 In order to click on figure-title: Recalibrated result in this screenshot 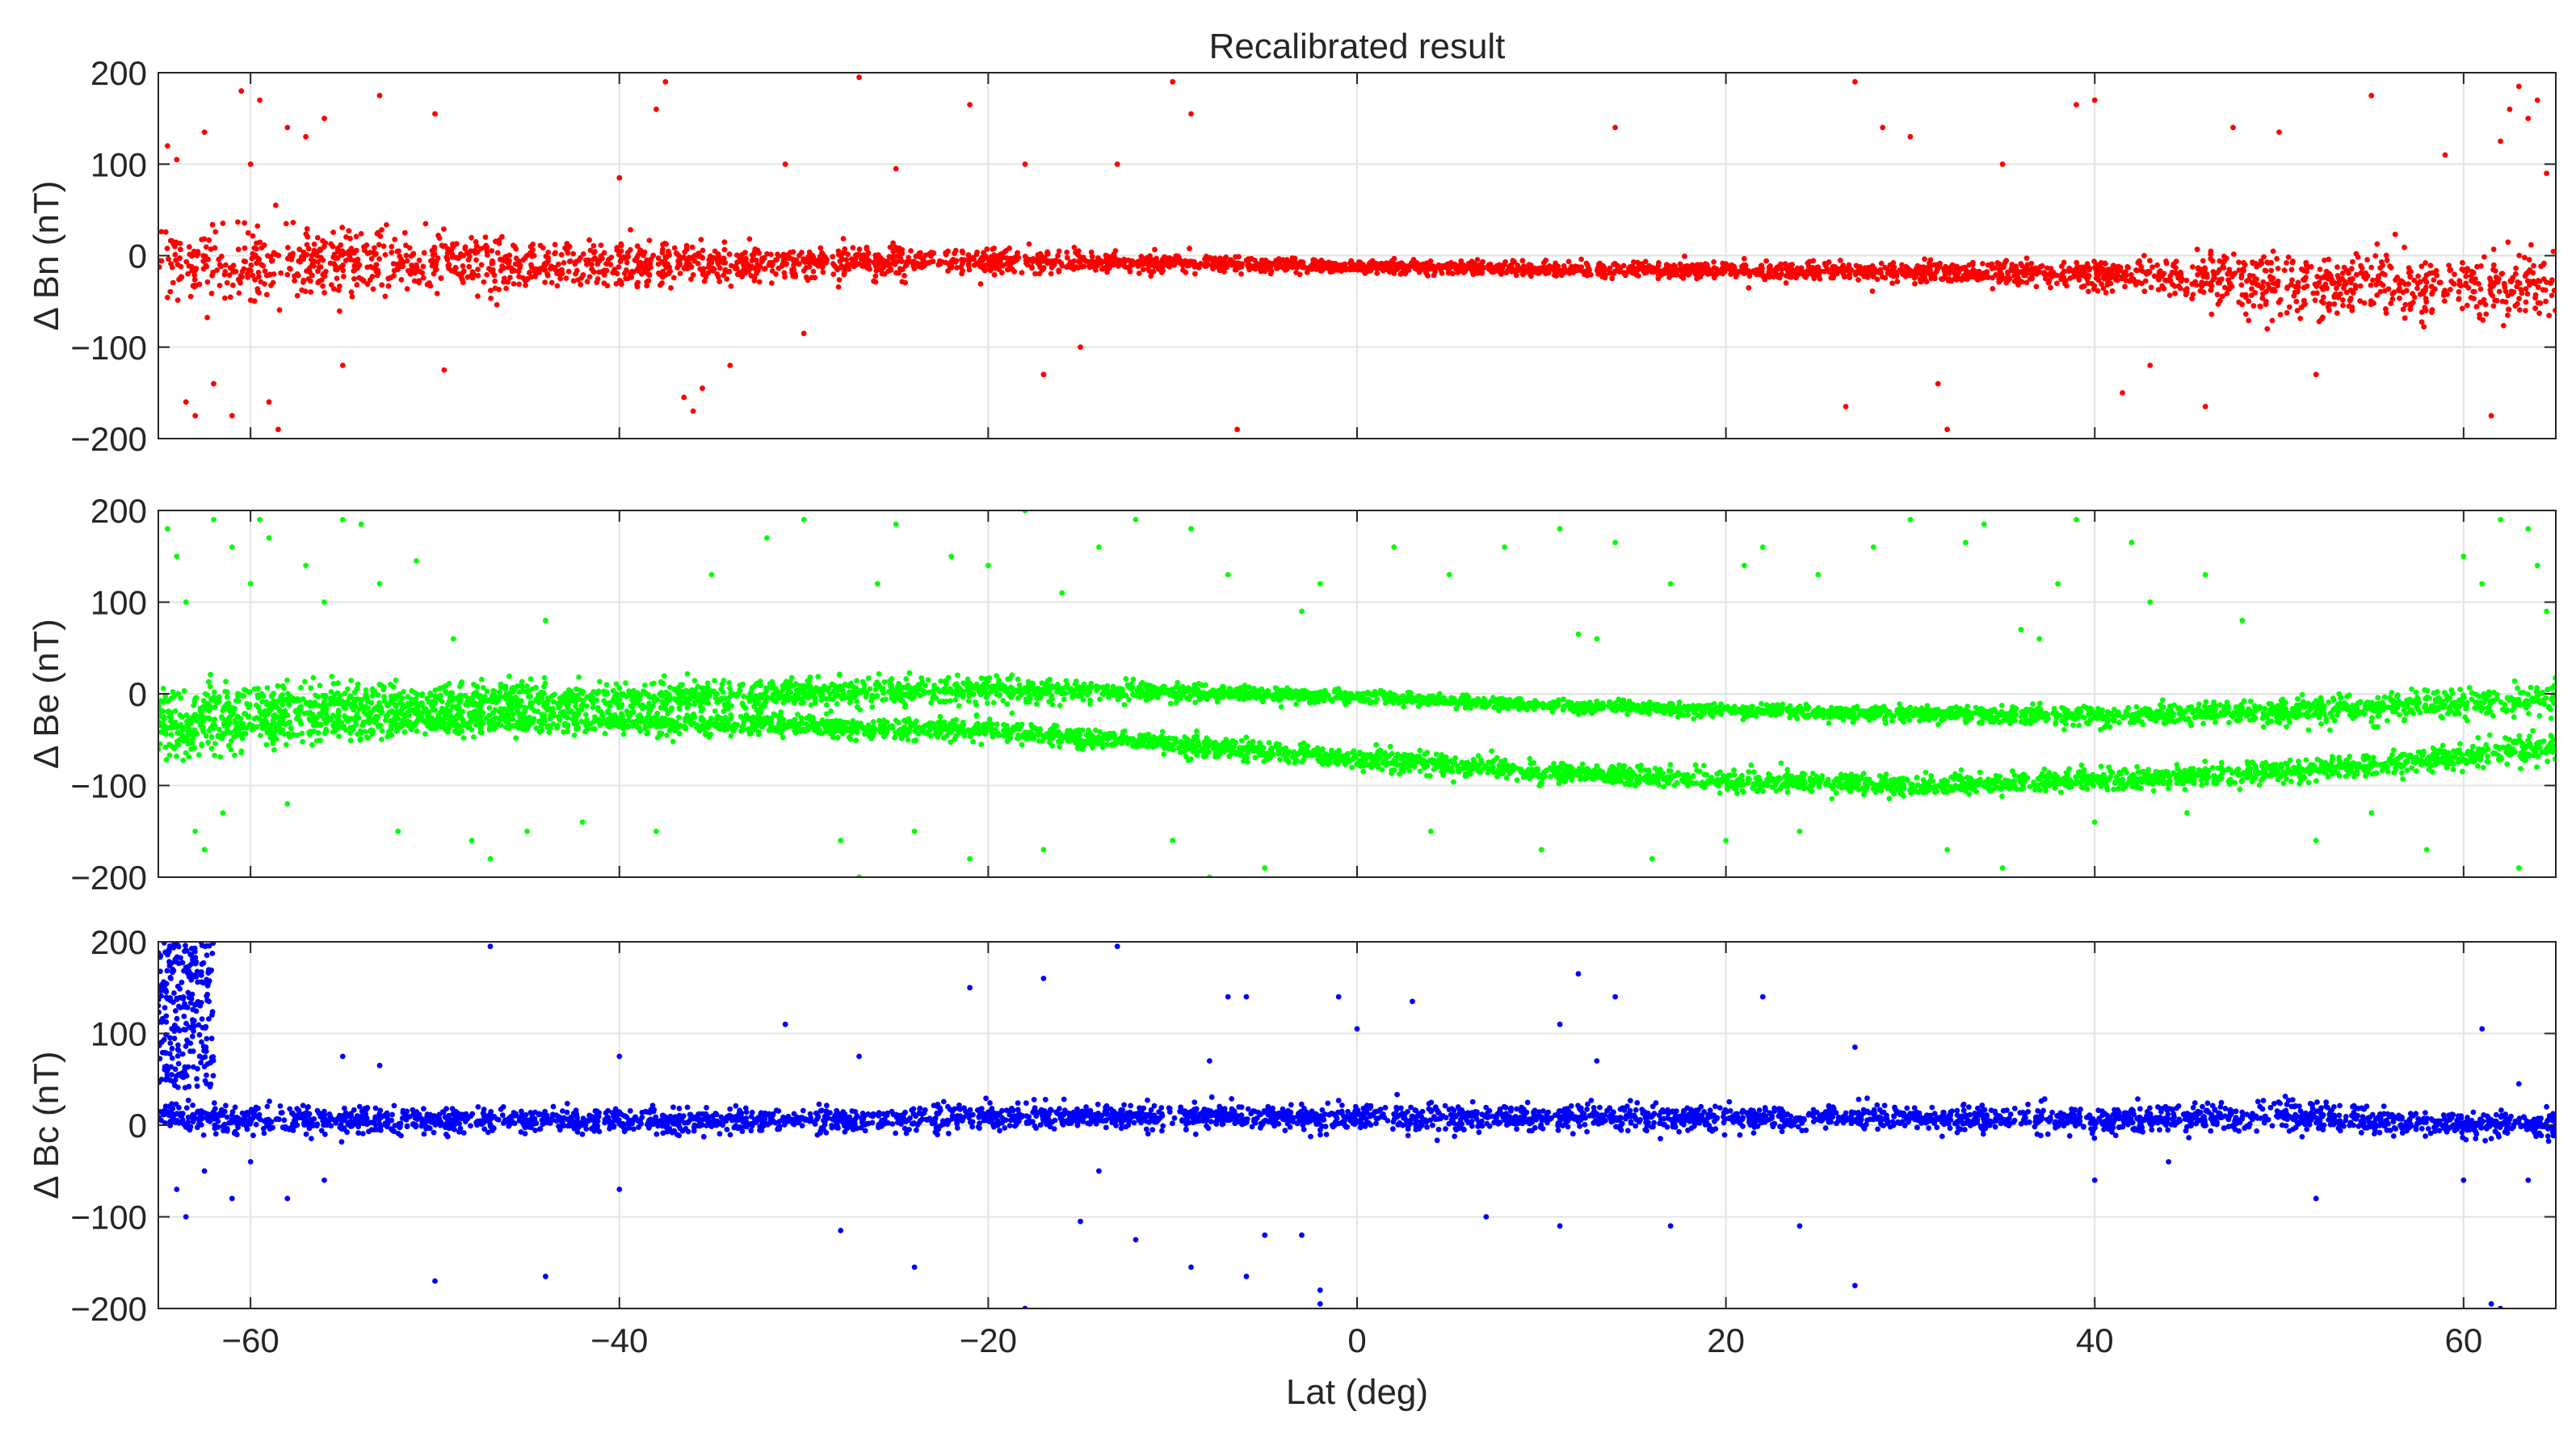, I will do `click(1357, 46)`.